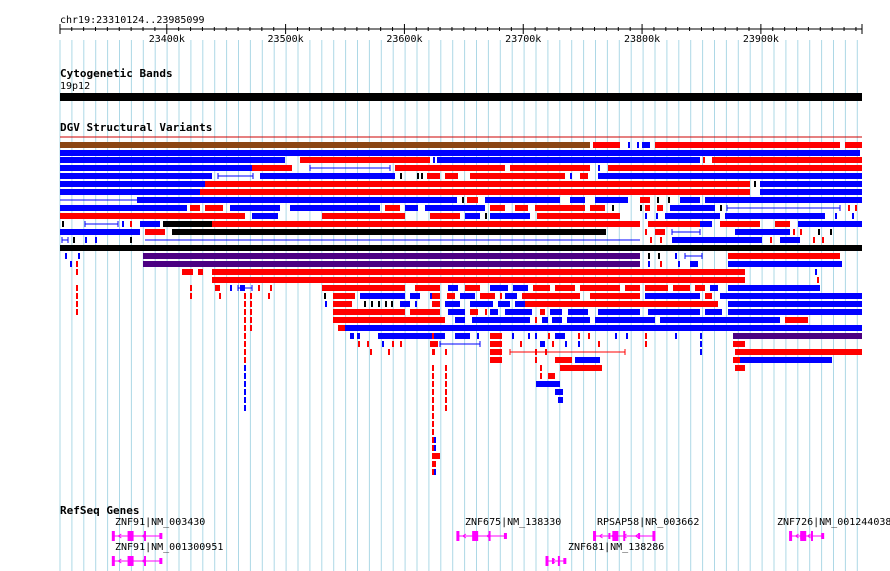  I want to click on refseq-gene-label: ZNF675|NM_138330, so click(513, 522).